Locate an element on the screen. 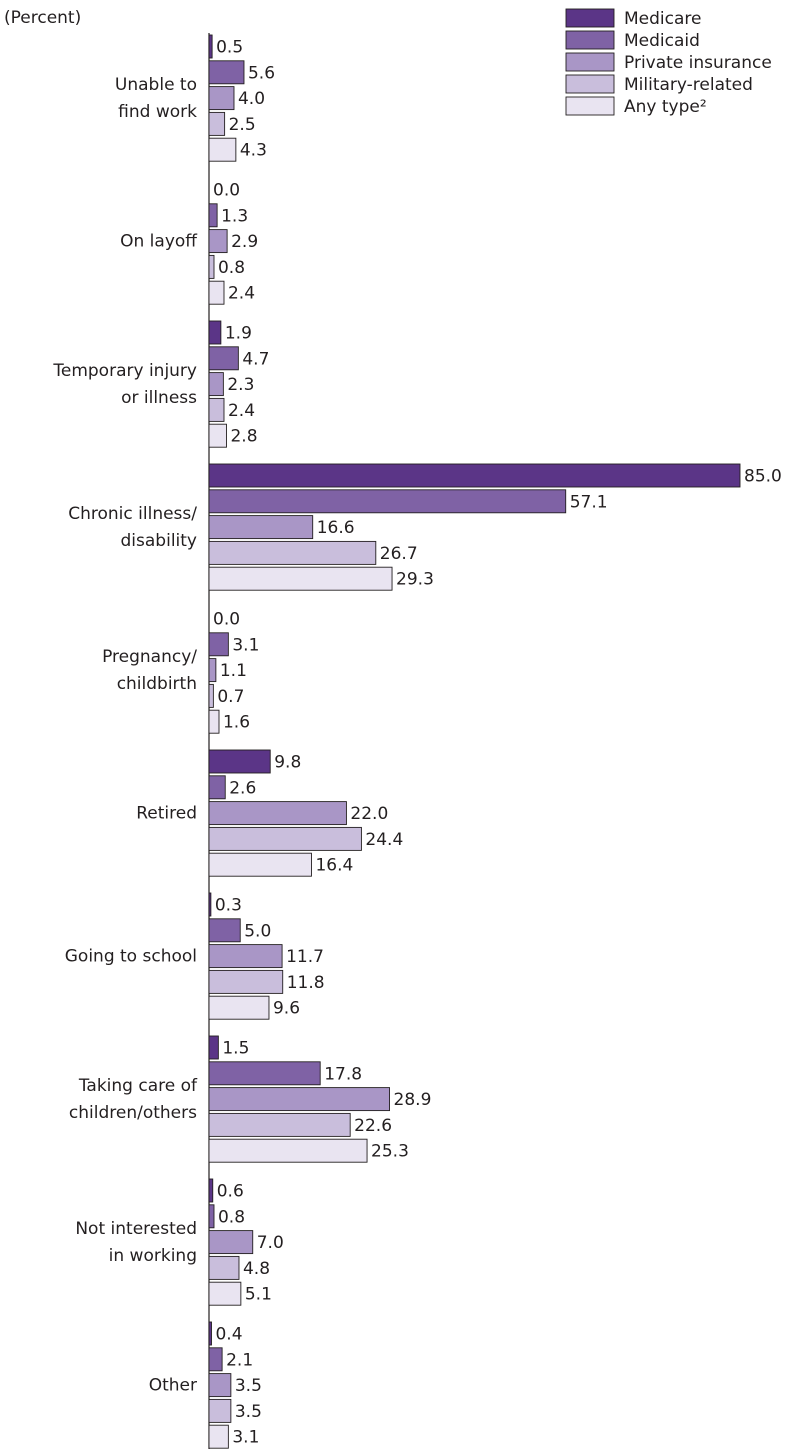 This screenshot has width=802, height=1449. value-label: 11.8 is located at coordinates (306, 983).